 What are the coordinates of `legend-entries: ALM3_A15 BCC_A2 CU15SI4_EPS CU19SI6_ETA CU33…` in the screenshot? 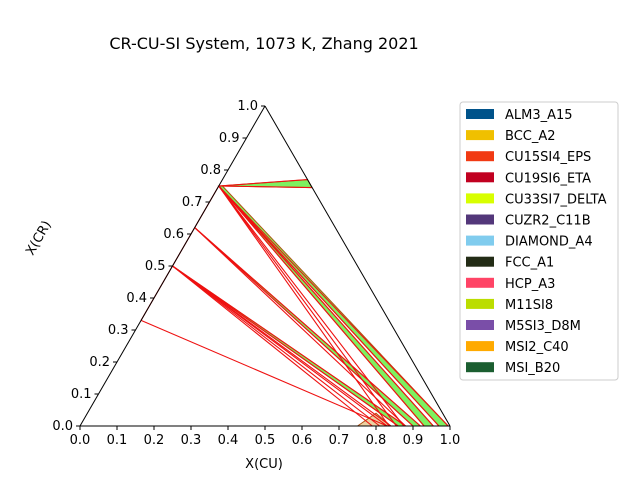 It's located at (536, 242).